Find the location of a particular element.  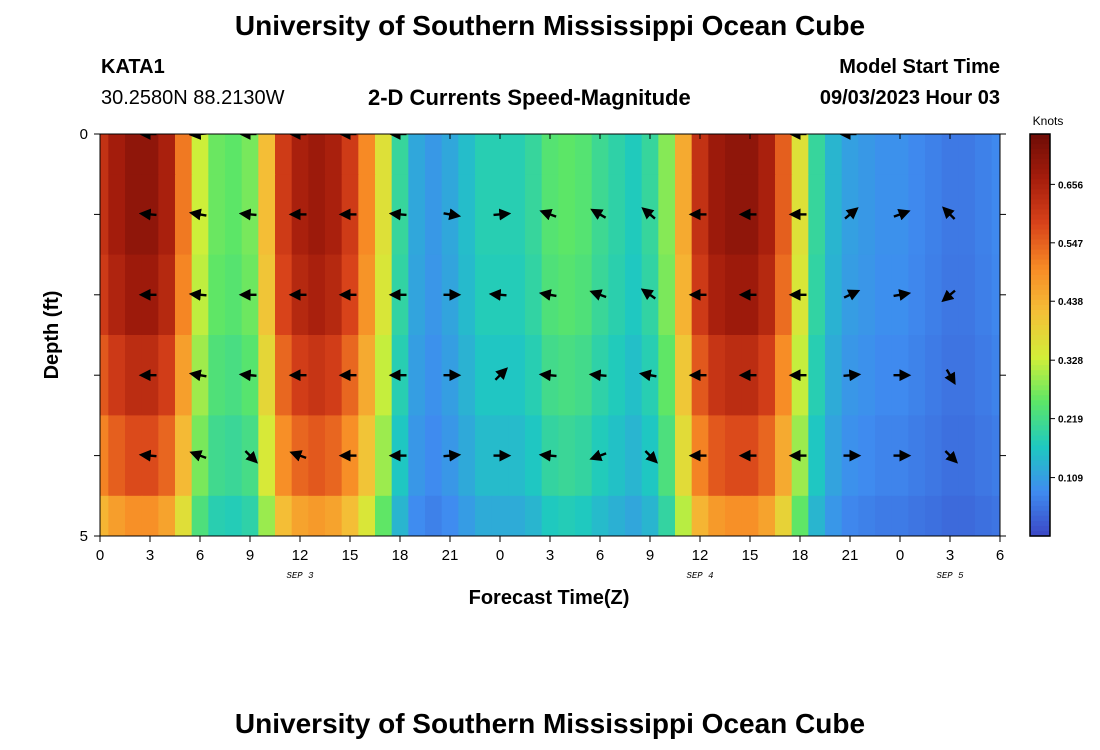

x-tick-label: 18 is located at coordinates (800, 555).